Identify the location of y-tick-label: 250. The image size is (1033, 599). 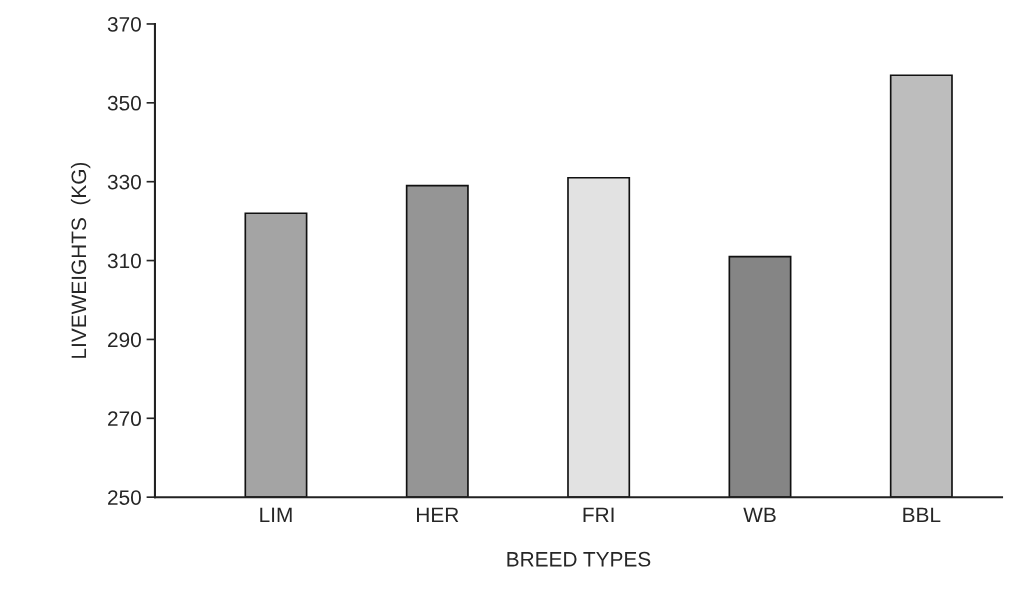
(124, 497).